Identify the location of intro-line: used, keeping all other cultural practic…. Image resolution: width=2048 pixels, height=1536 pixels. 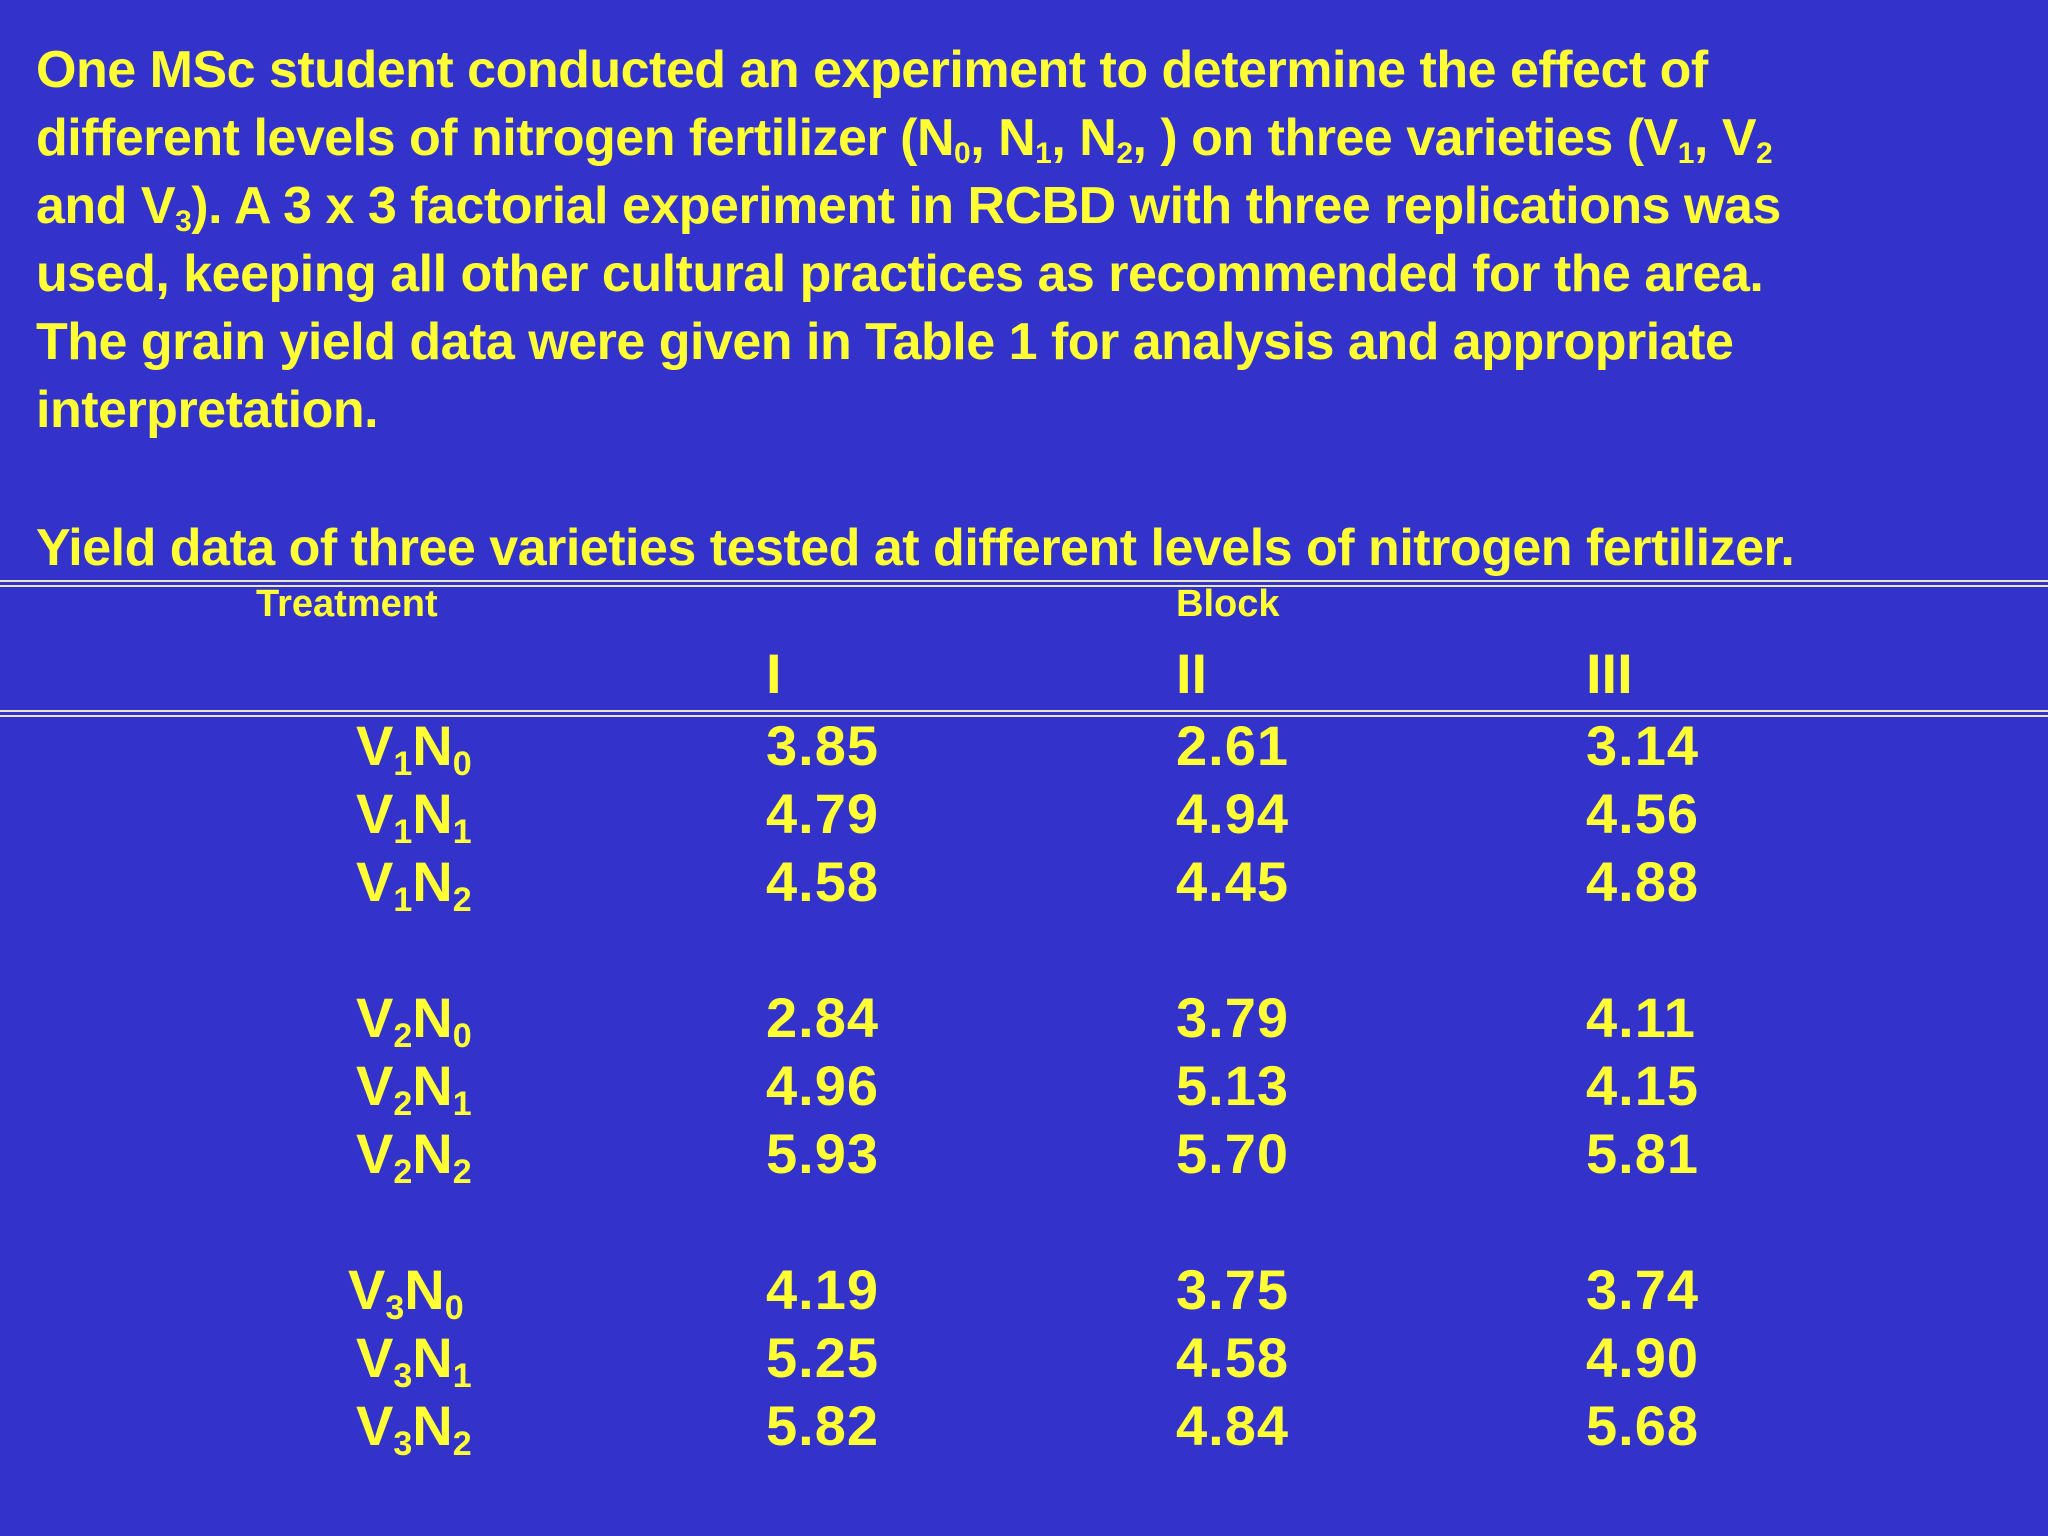
(900, 274).